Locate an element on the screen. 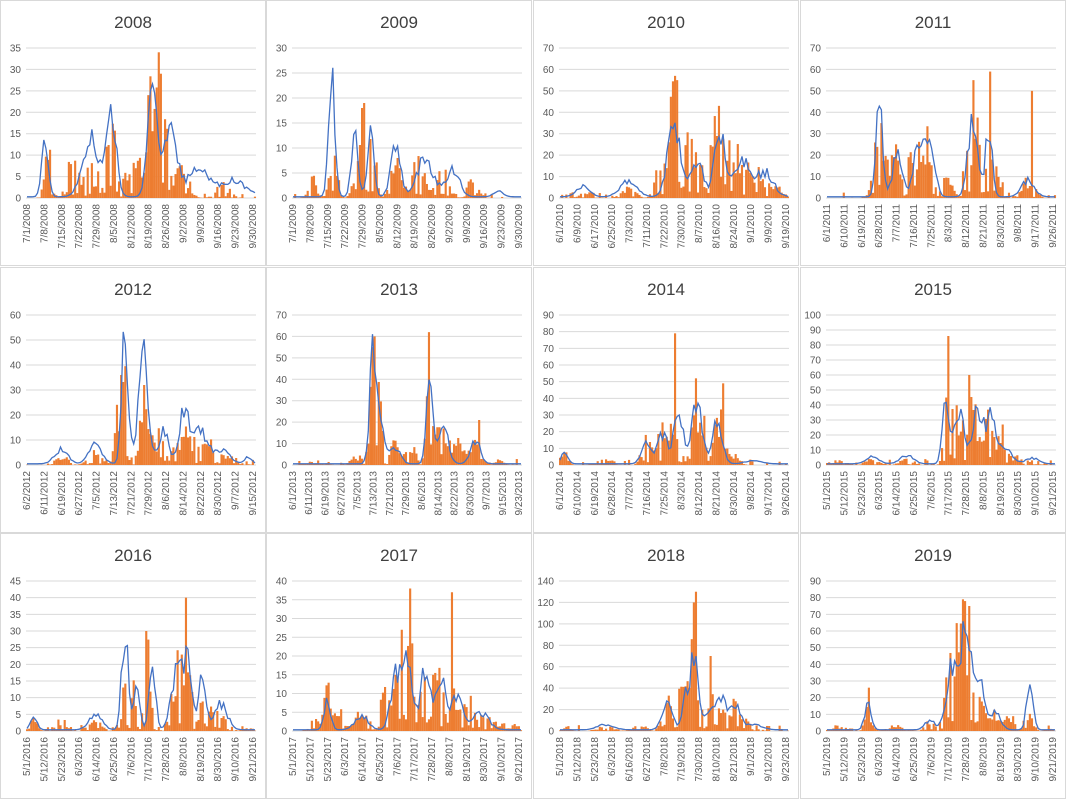  x-tick-label: 6/25/2016 is located at coordinates (114, 759).